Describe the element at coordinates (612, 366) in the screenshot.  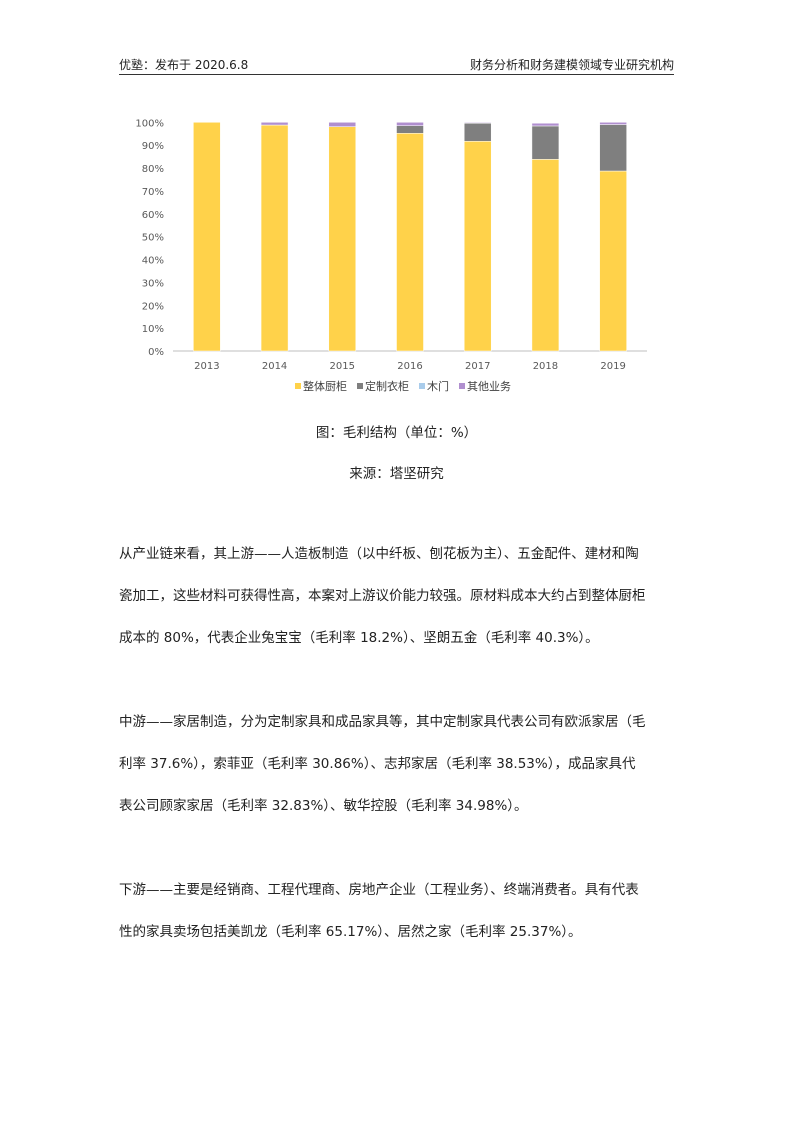
I see `x-tick-label: 2019` at that location.